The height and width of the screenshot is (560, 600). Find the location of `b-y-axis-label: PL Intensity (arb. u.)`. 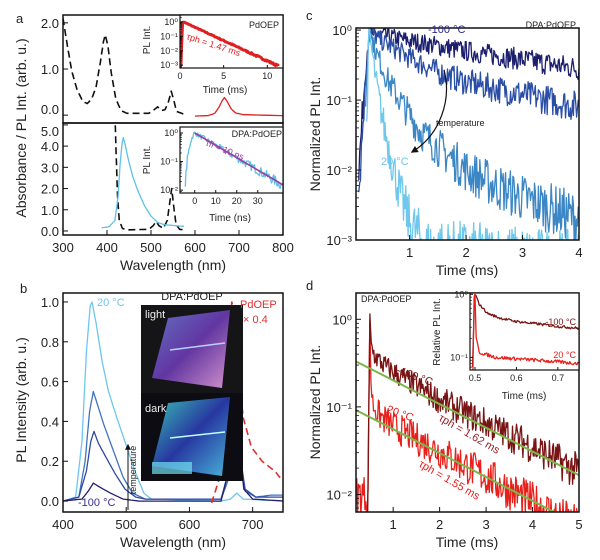

b-y-axis-label: PL Intensity (arb. u.) is located at coordinates (21, 400).